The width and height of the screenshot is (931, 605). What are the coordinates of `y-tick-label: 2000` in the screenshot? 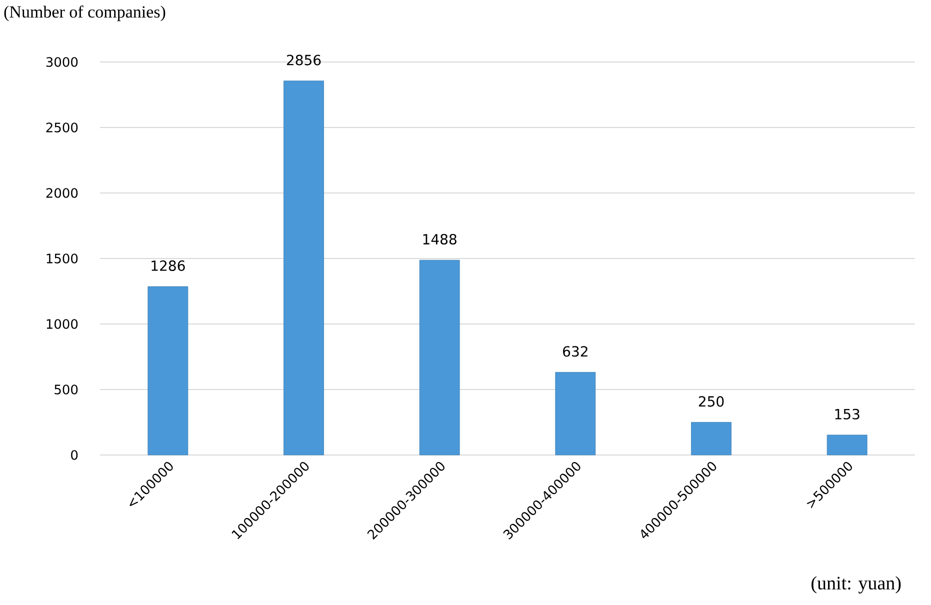 It's located at (62, 193).